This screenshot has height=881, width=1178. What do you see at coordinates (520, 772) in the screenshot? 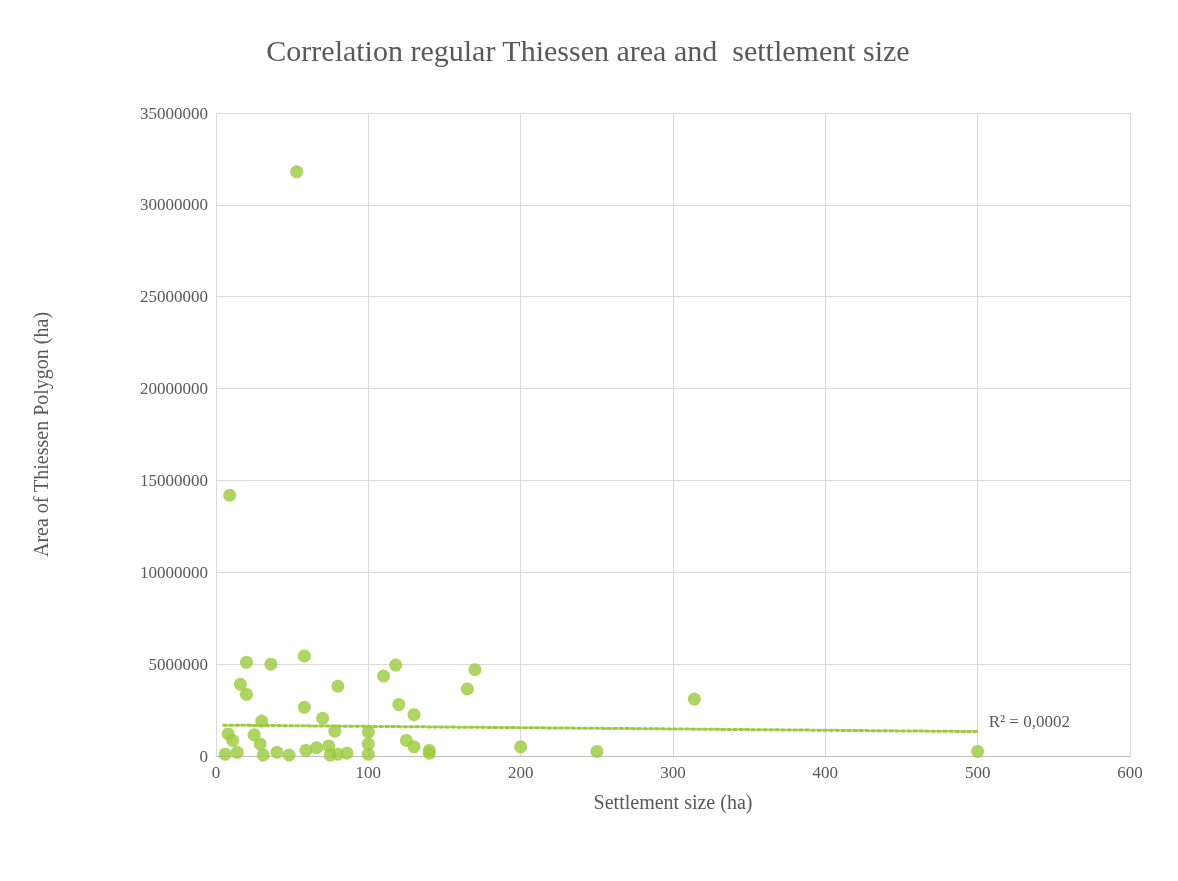
I see `x-tick-label: 200` at bounding box center [520, 772].